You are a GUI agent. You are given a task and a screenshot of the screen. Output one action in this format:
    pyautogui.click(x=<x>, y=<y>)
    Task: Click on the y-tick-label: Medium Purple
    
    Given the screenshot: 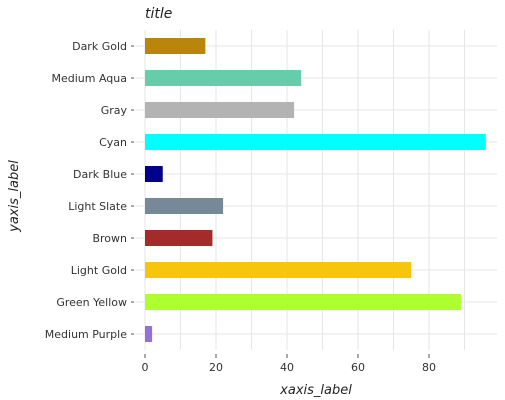 What is the action you would take?
    pyautogui.click(x=86, y=334)
    